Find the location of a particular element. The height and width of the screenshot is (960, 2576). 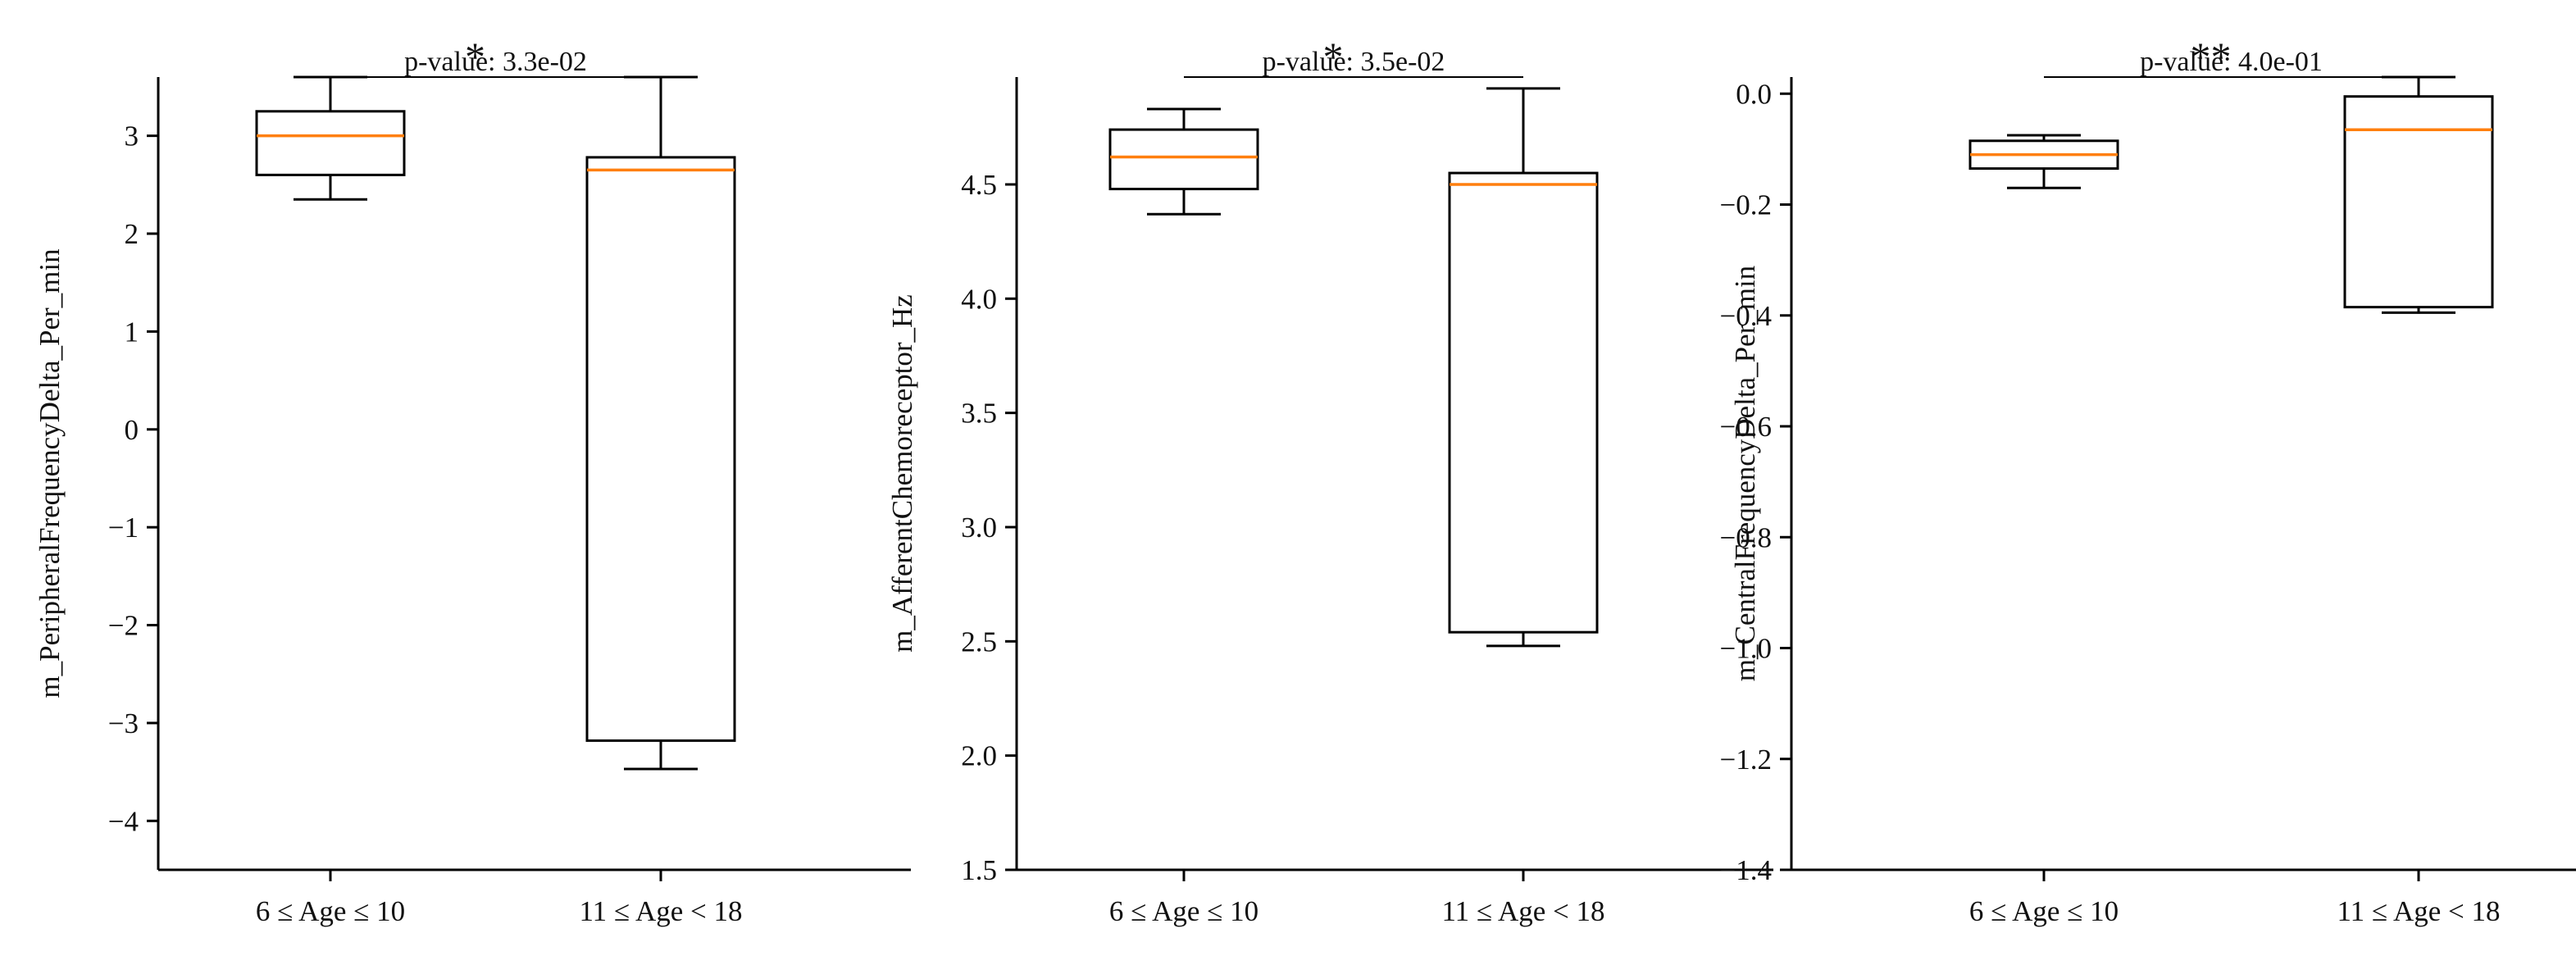

y-tick-label: −2 is located at coordinates (123, 626).